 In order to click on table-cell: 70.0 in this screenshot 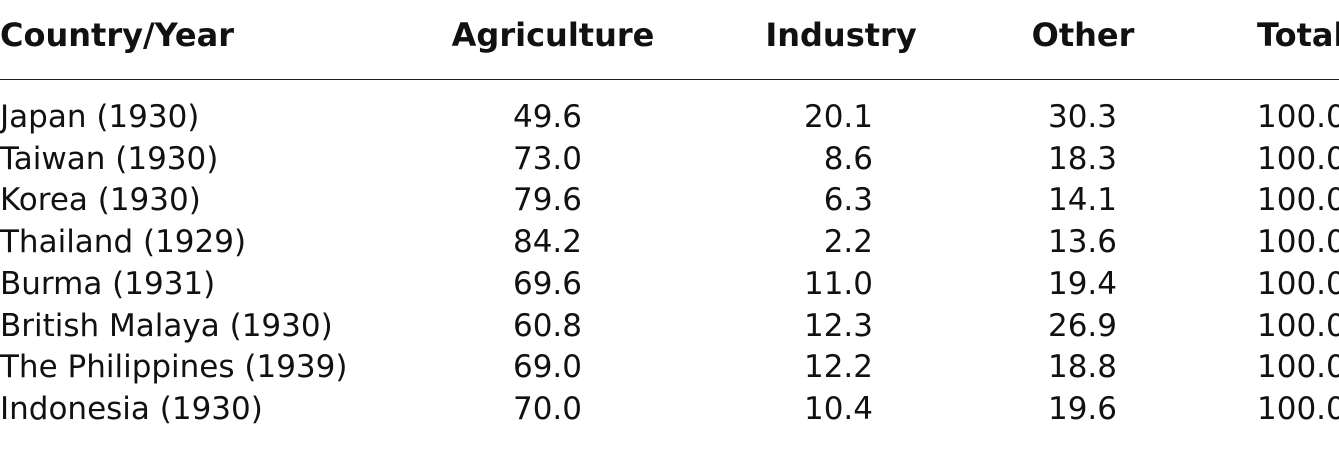, I will do `click(547, 408)`.